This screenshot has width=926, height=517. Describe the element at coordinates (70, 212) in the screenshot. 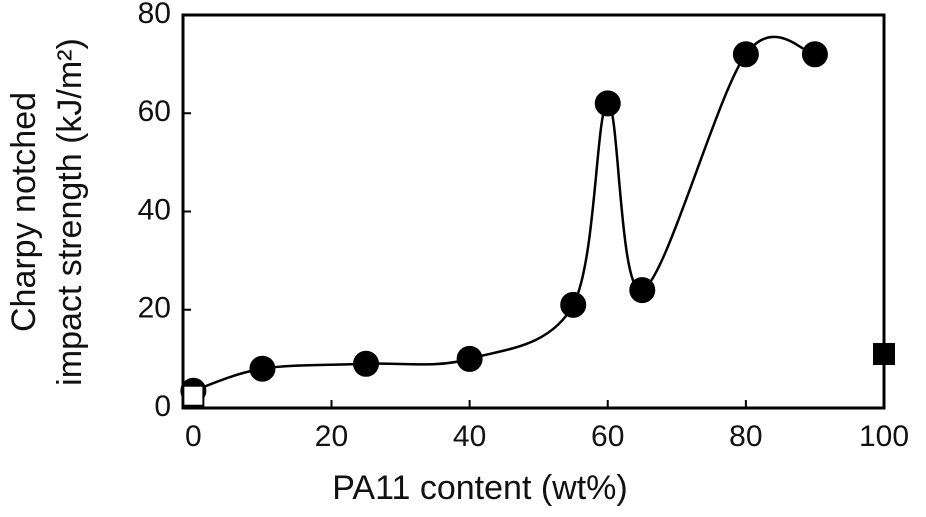

I see `y-axis-label: impact strength (kJ/m²)` at that location.